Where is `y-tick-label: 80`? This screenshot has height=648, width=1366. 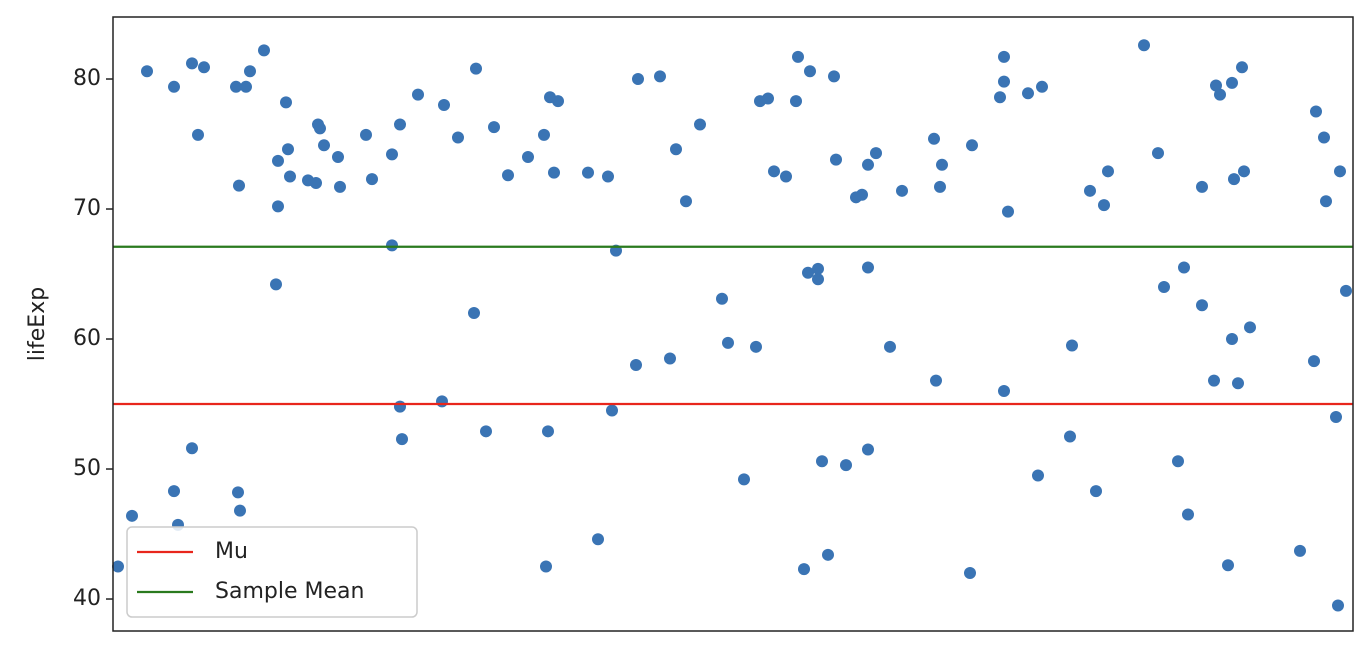 y-tick-label: 80 is located at coordinates (87, 78).